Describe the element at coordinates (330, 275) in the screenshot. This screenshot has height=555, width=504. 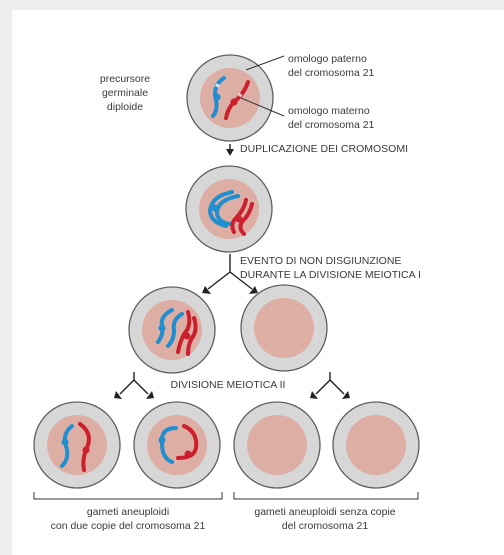
I see `nondisjunction-label-line2: DURANTE LA DIVISIONE MEIOTICA I` at that location.